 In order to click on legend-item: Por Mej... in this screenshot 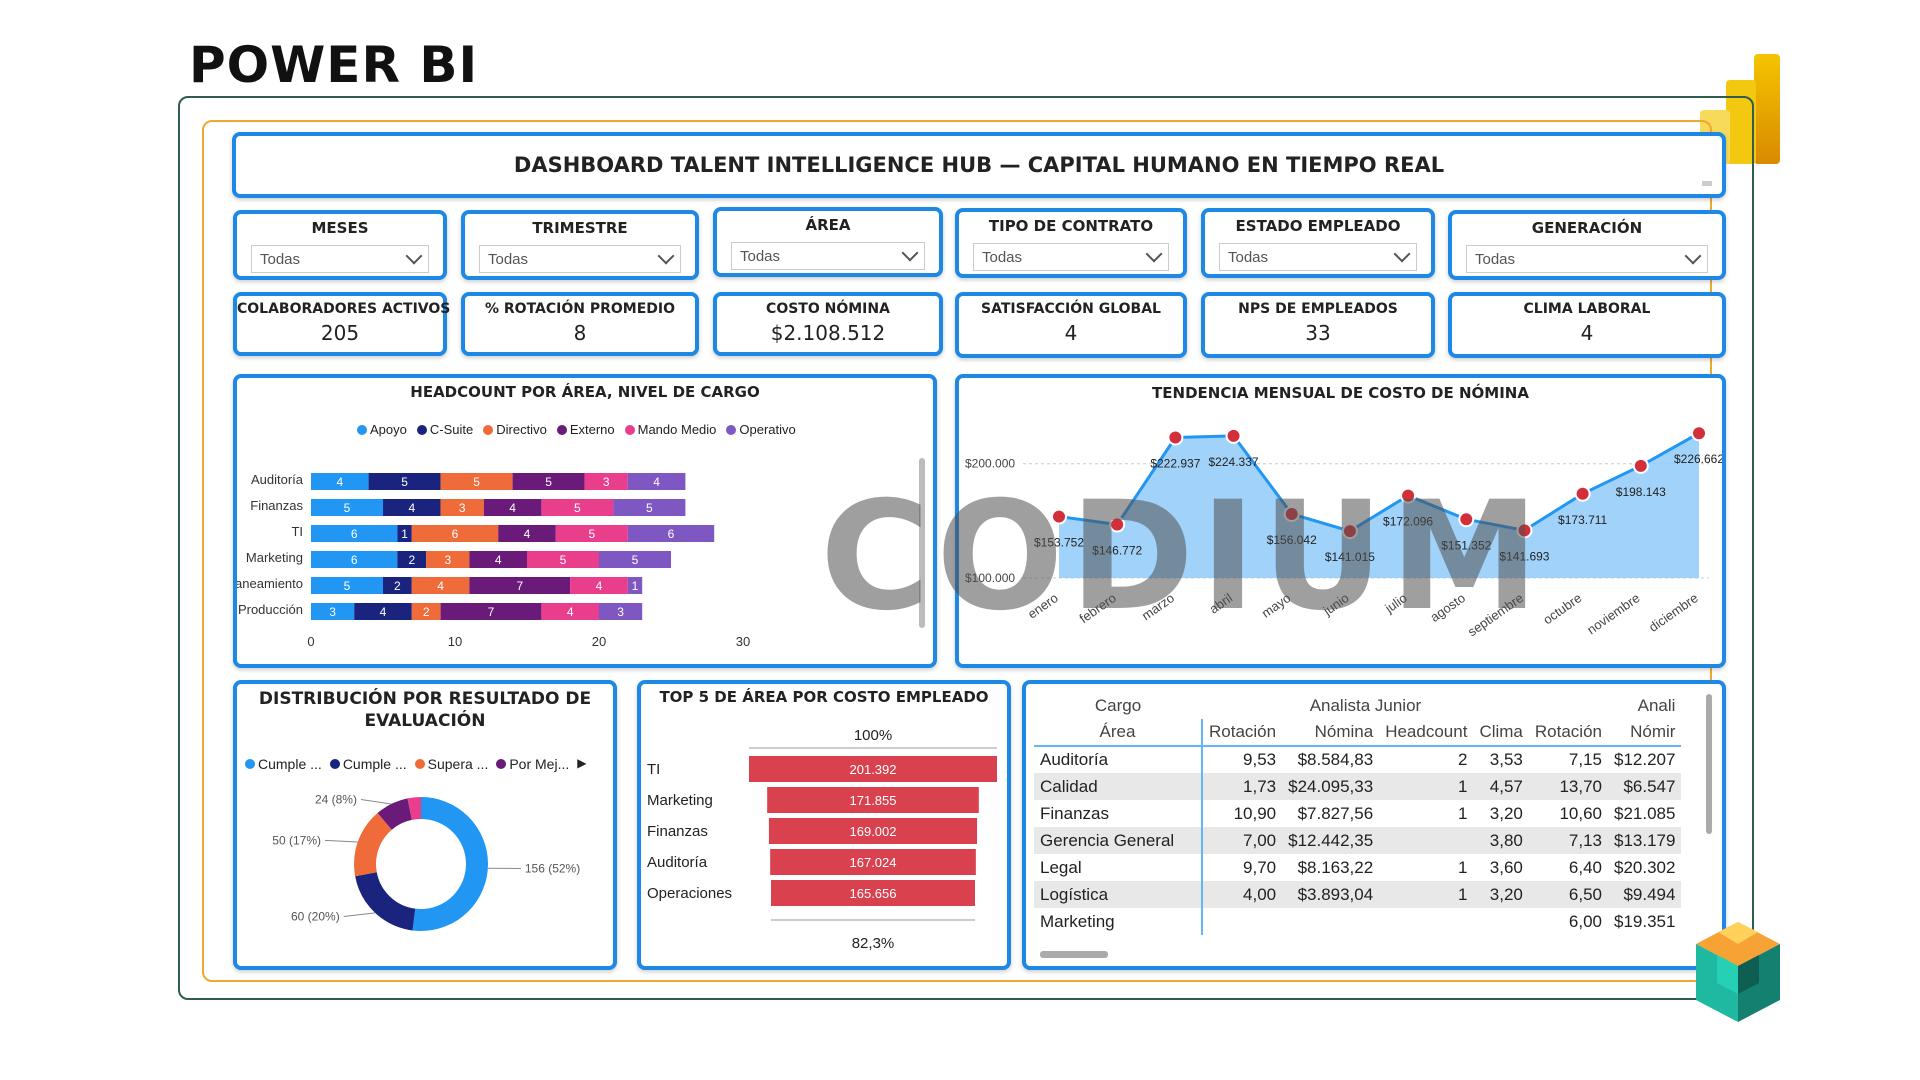, I will do `click(532, 764)`.